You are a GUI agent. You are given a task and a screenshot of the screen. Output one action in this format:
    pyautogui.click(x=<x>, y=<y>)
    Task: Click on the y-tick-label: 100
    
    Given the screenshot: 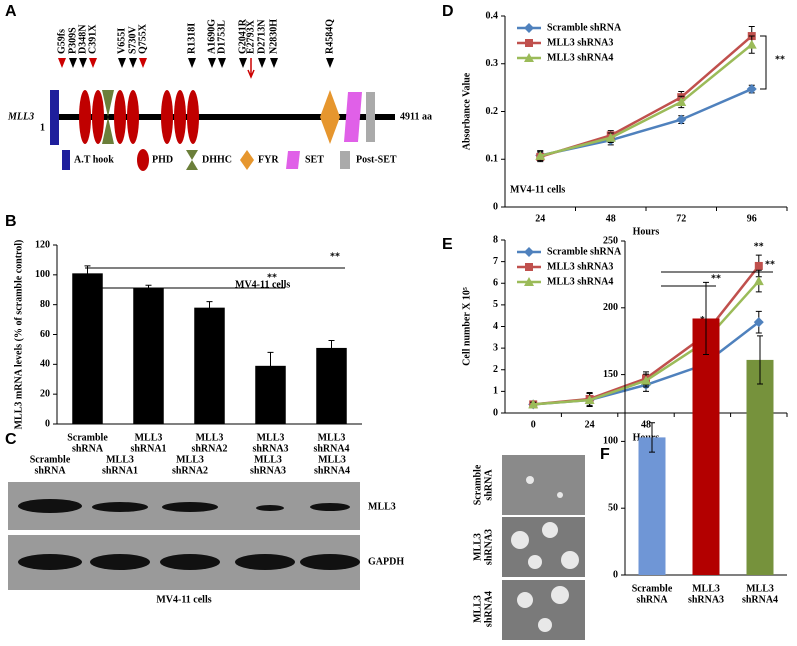 What is the action you would take?
    pyautogui.click(x=610, y=441)
    